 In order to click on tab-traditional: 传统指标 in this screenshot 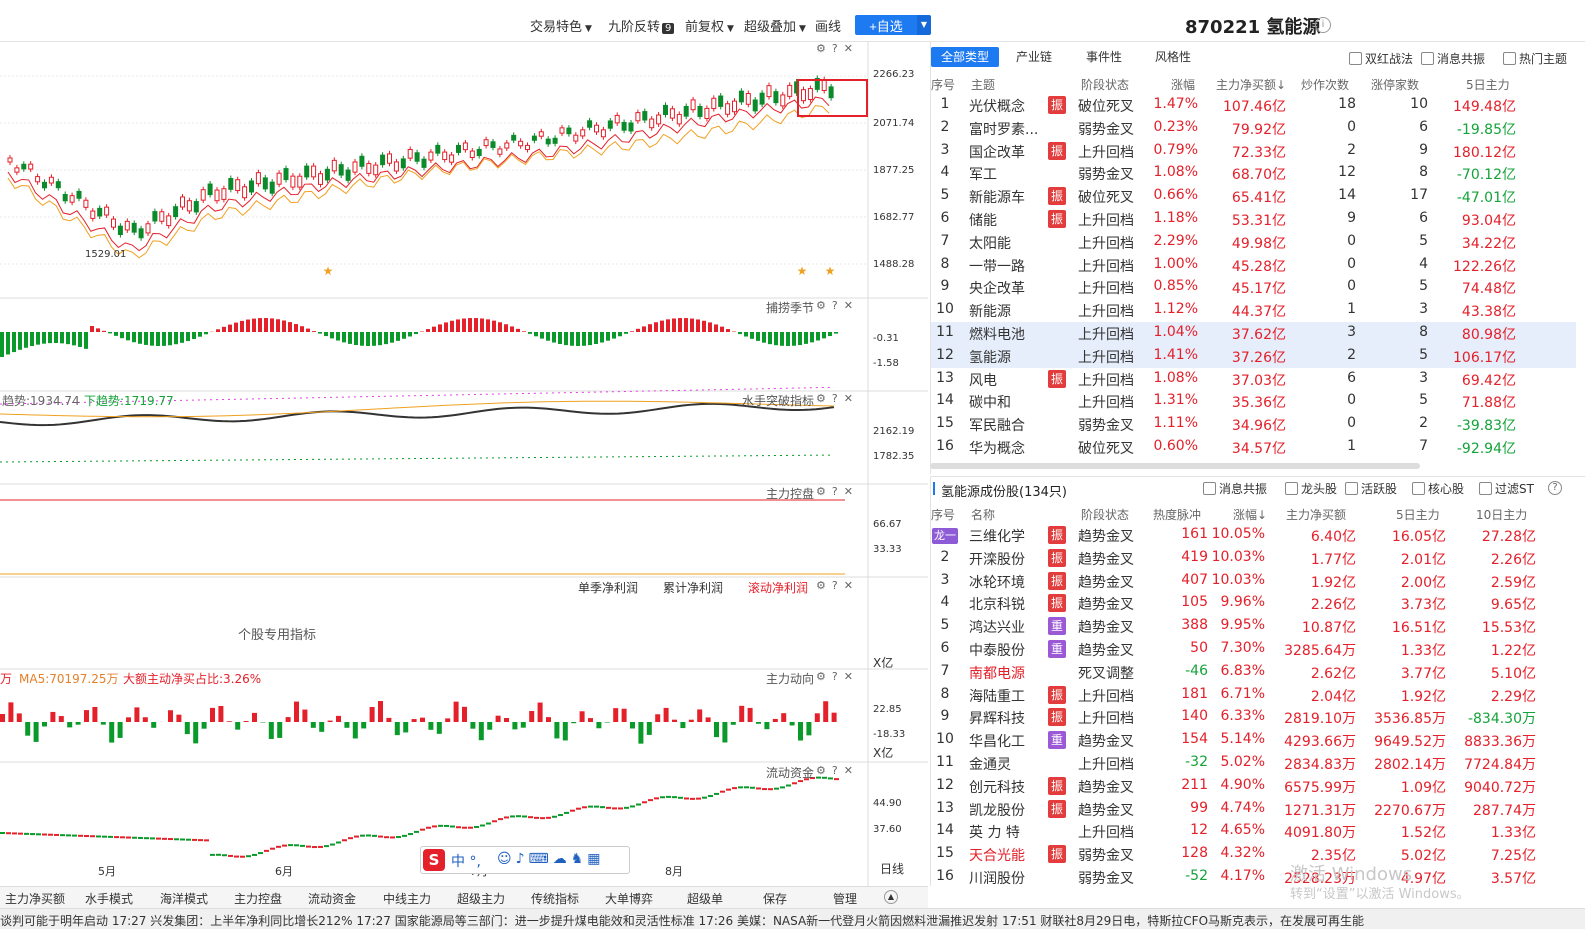, I will do `click(555, 899)`.